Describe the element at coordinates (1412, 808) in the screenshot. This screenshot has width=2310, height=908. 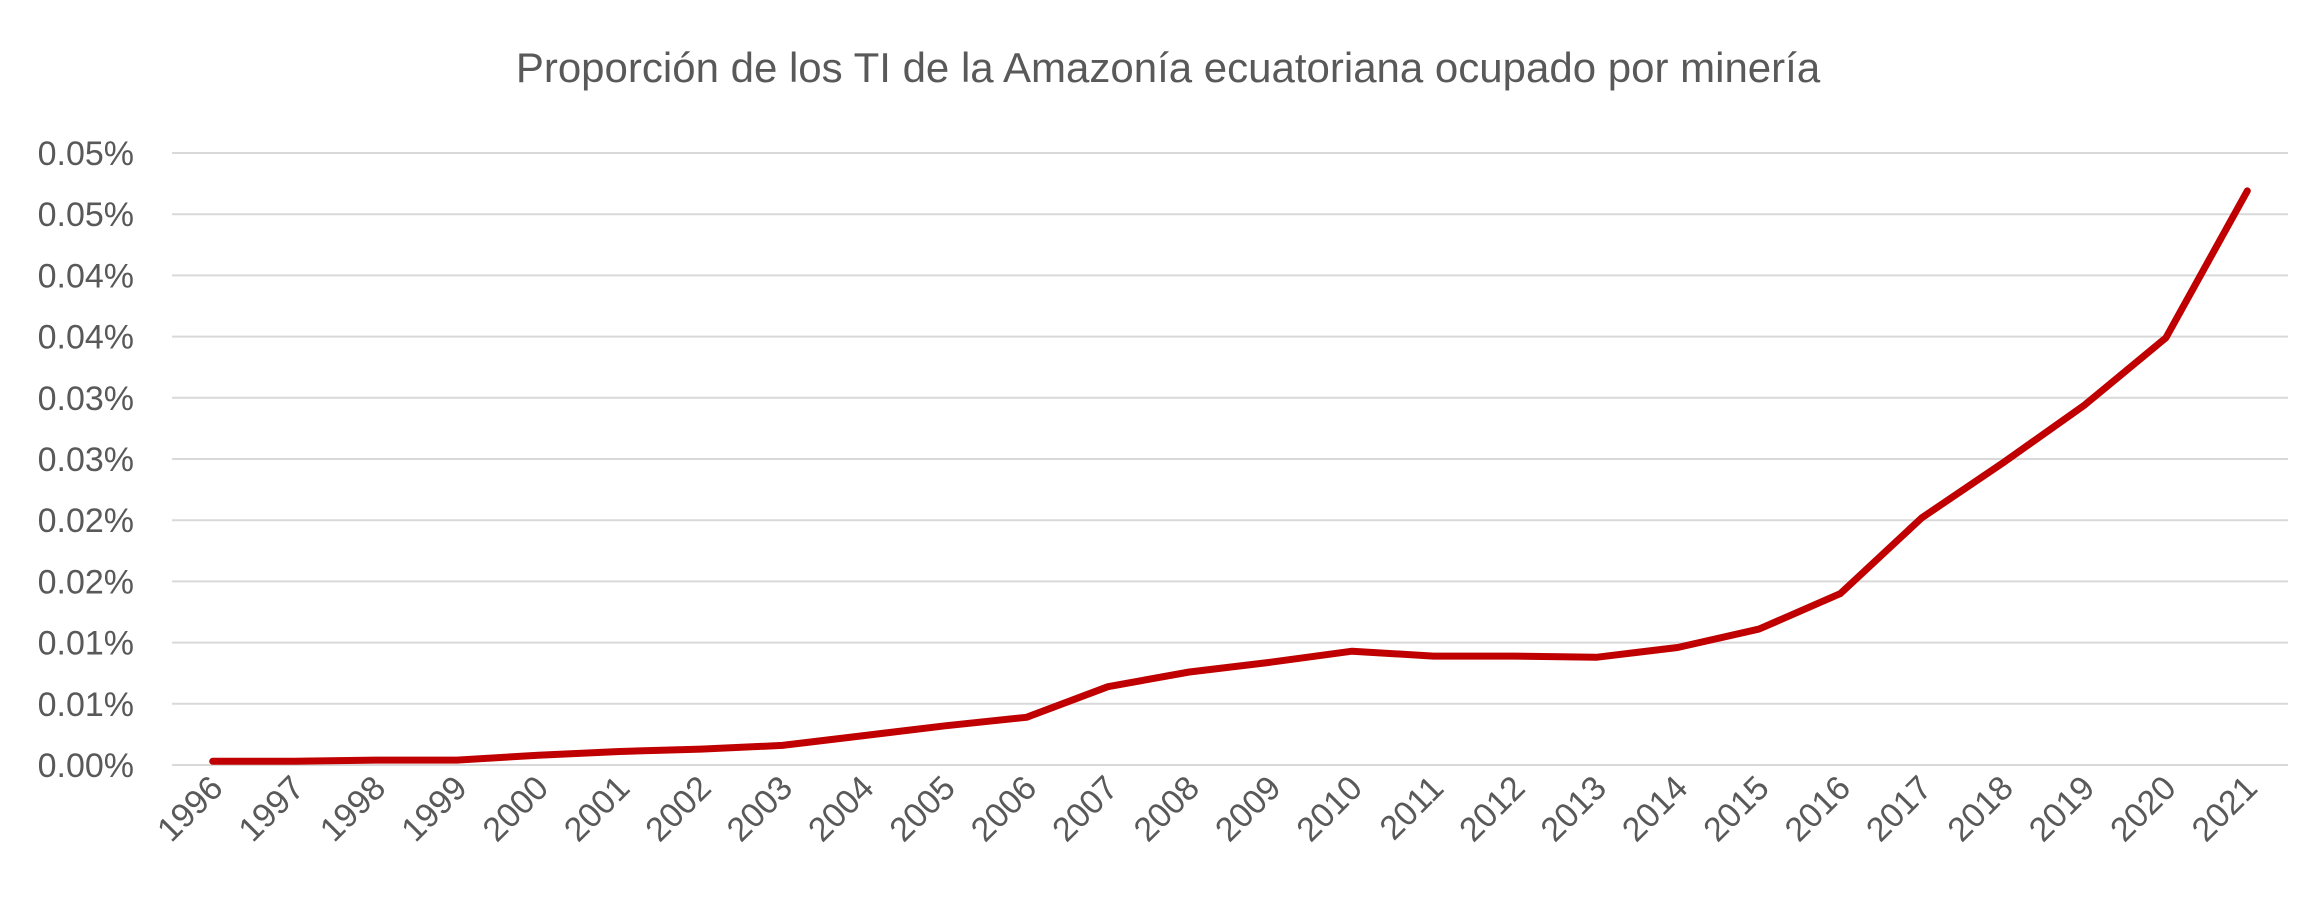
I see `x-tick-label: 2011` at that location.